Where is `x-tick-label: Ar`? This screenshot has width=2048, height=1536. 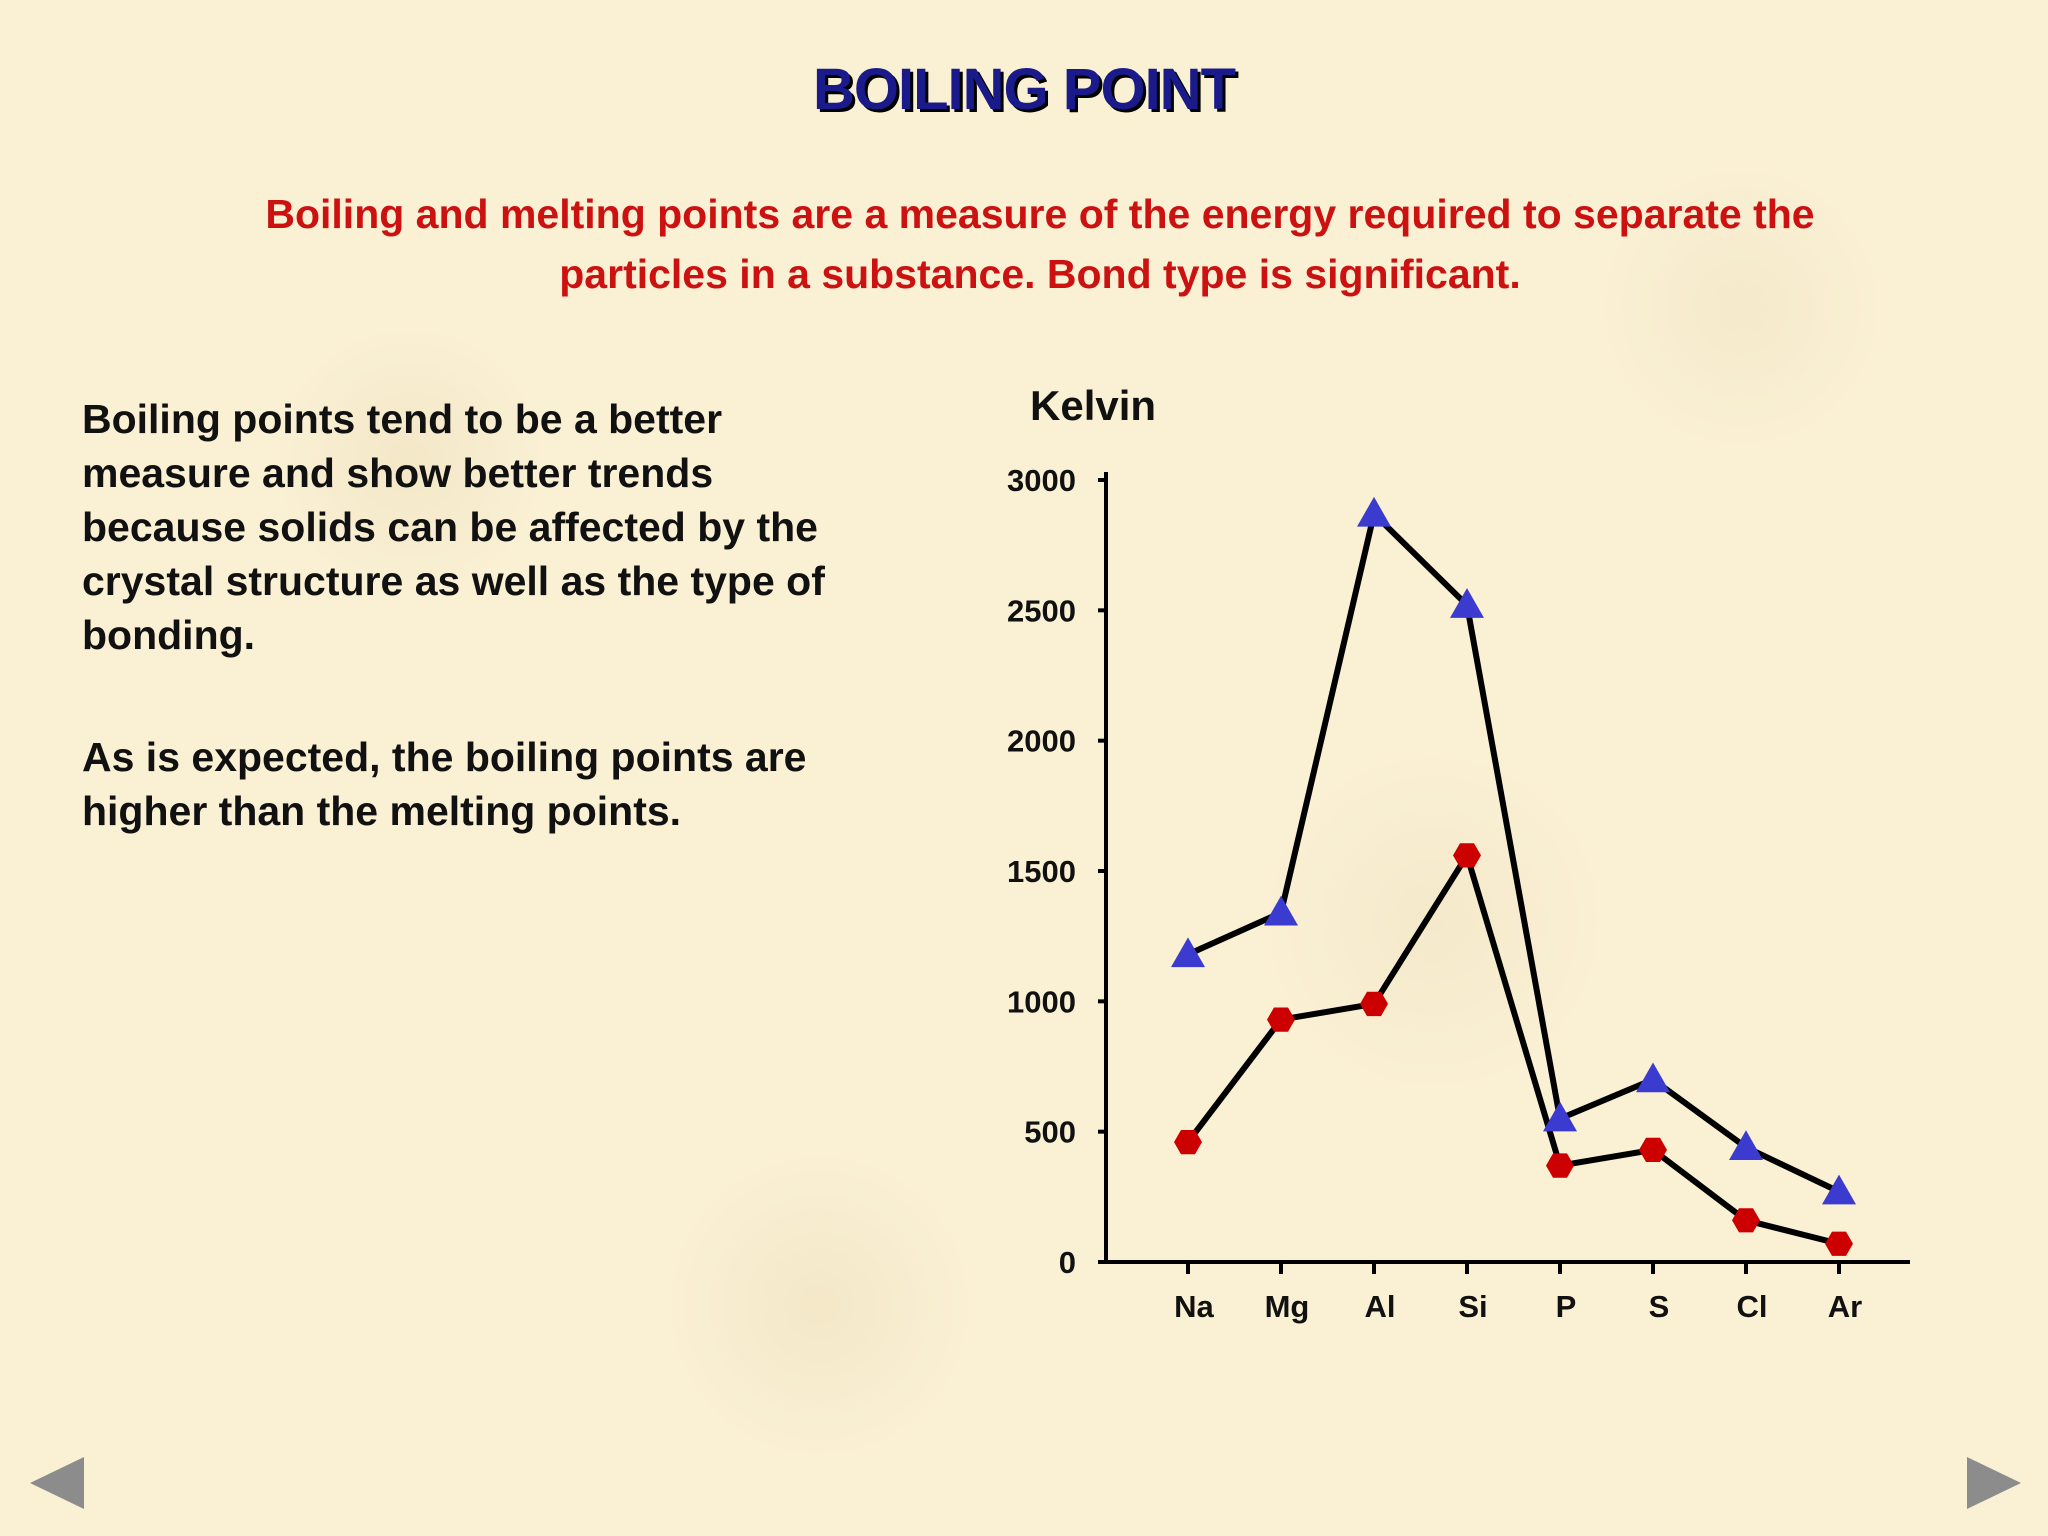 x-tick-label: Ar is located at coordinates (1845, 1306).